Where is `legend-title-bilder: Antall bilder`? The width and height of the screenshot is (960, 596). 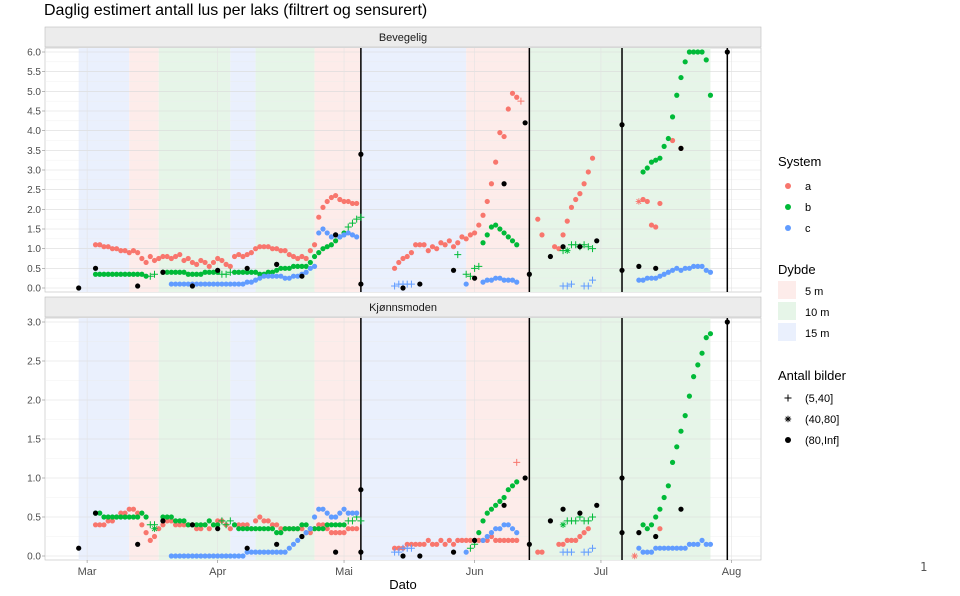
legend-title-bilder: Antall bilder is located at coordinates (812, 375).